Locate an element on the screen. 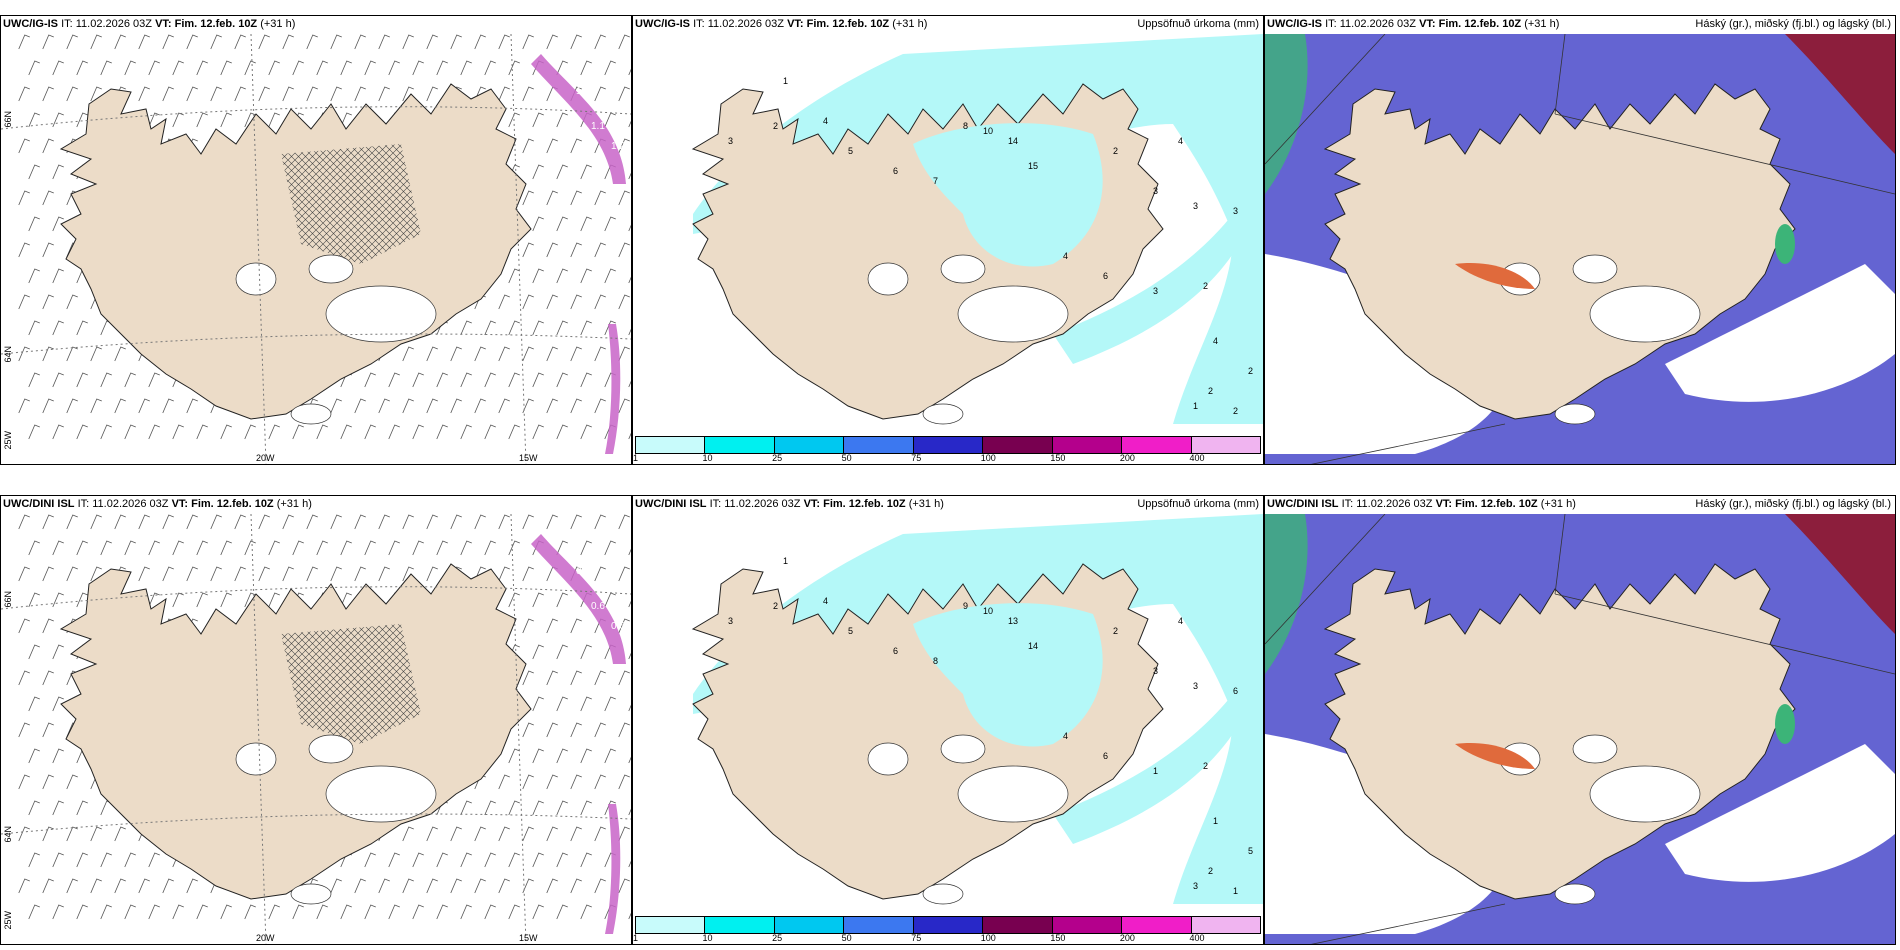 This screenshot has width=1900, height=950. grid-label: 20W is located at coordinates (265, 938).